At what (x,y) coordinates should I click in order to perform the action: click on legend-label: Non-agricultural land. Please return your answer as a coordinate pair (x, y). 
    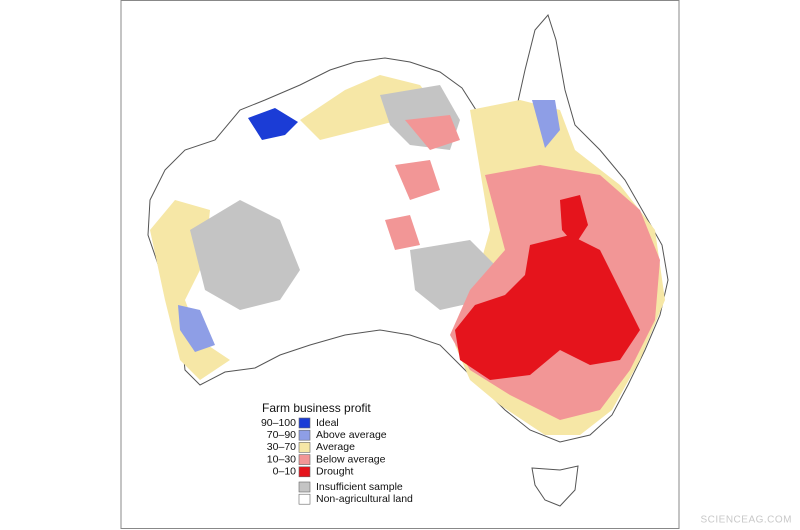
    Looking at the image, I should click on (364, 499).